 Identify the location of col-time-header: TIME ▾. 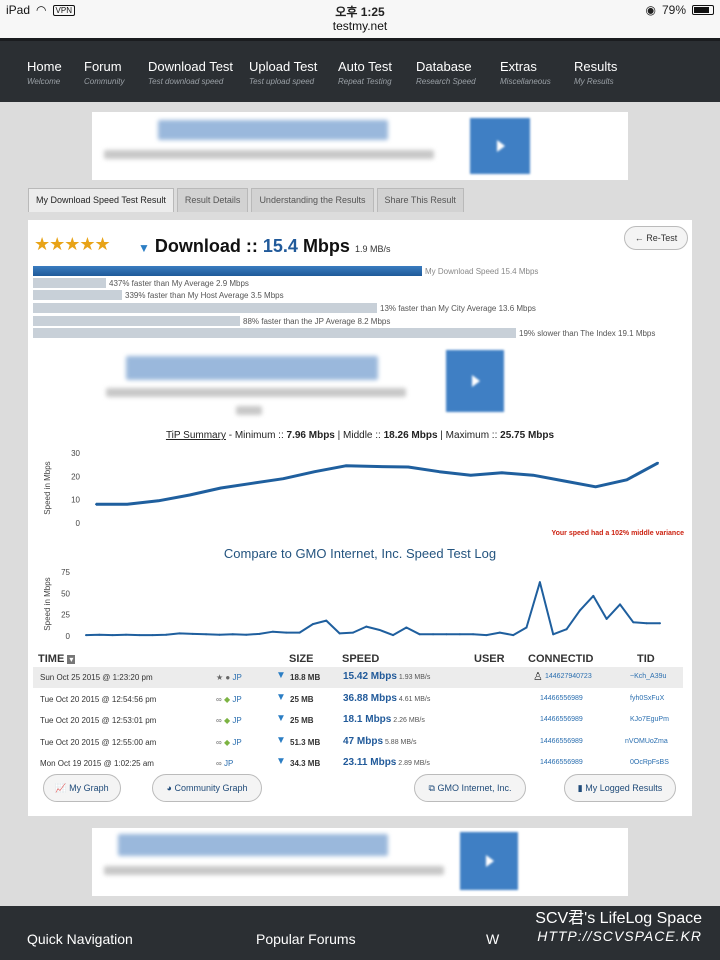
(57, 659).